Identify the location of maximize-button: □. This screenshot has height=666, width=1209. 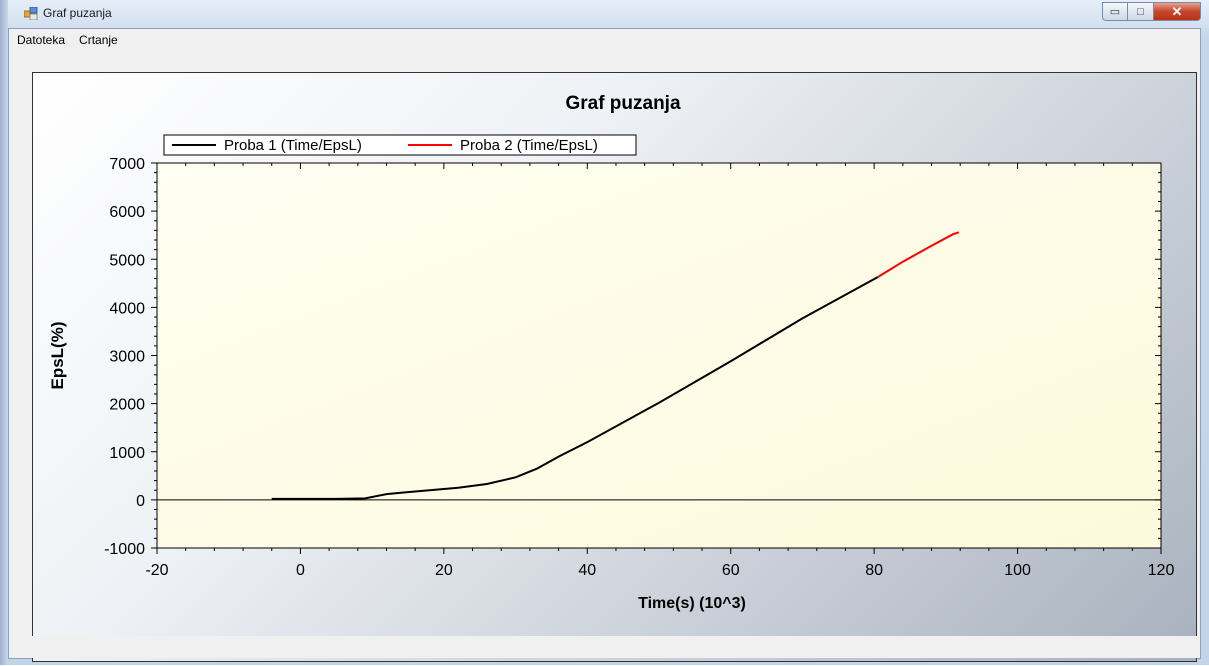
(1141, 11).